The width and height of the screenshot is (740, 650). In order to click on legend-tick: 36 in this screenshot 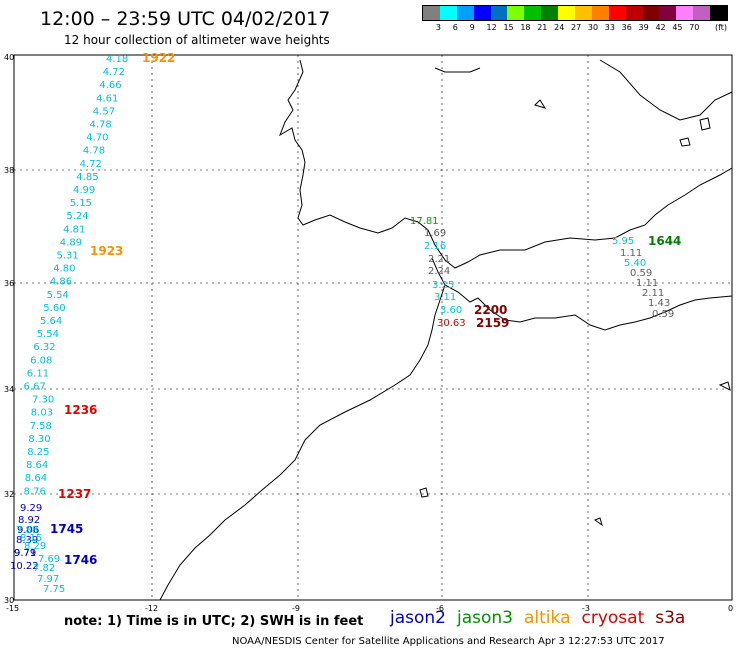, I will do `click(626, 27)`.